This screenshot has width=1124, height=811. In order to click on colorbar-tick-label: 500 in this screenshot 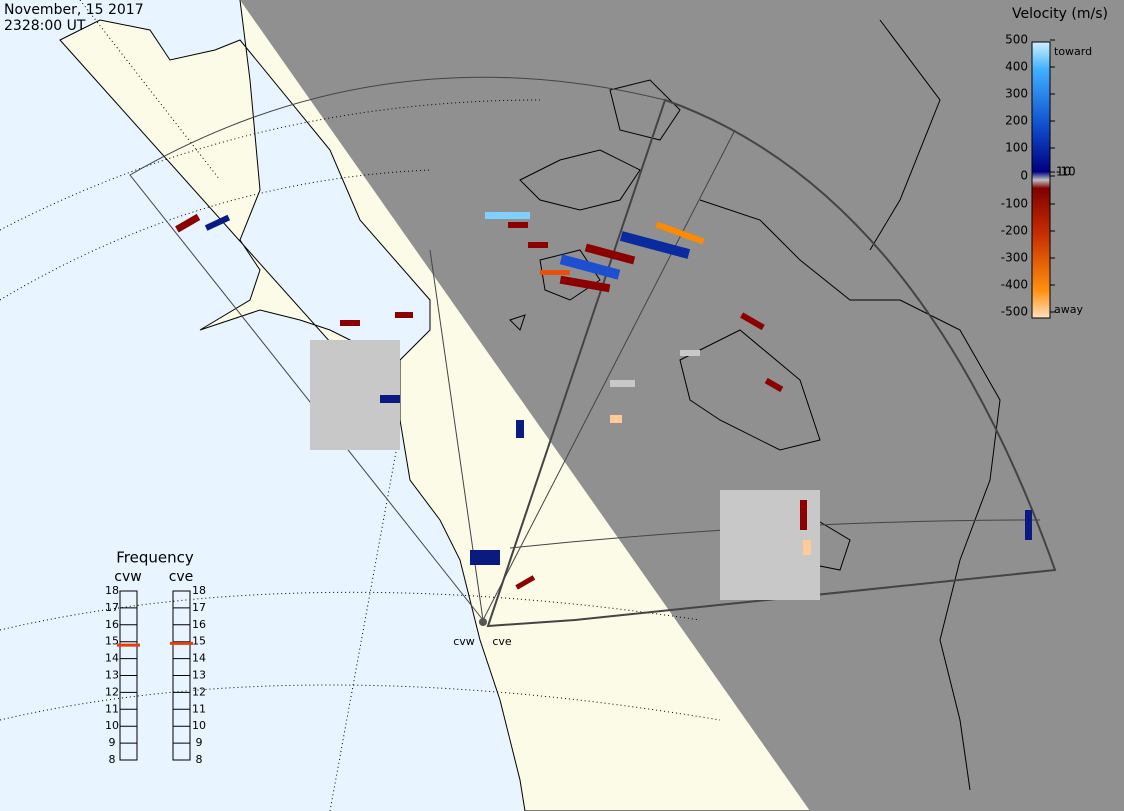, I will do `click(1016, 40)`.